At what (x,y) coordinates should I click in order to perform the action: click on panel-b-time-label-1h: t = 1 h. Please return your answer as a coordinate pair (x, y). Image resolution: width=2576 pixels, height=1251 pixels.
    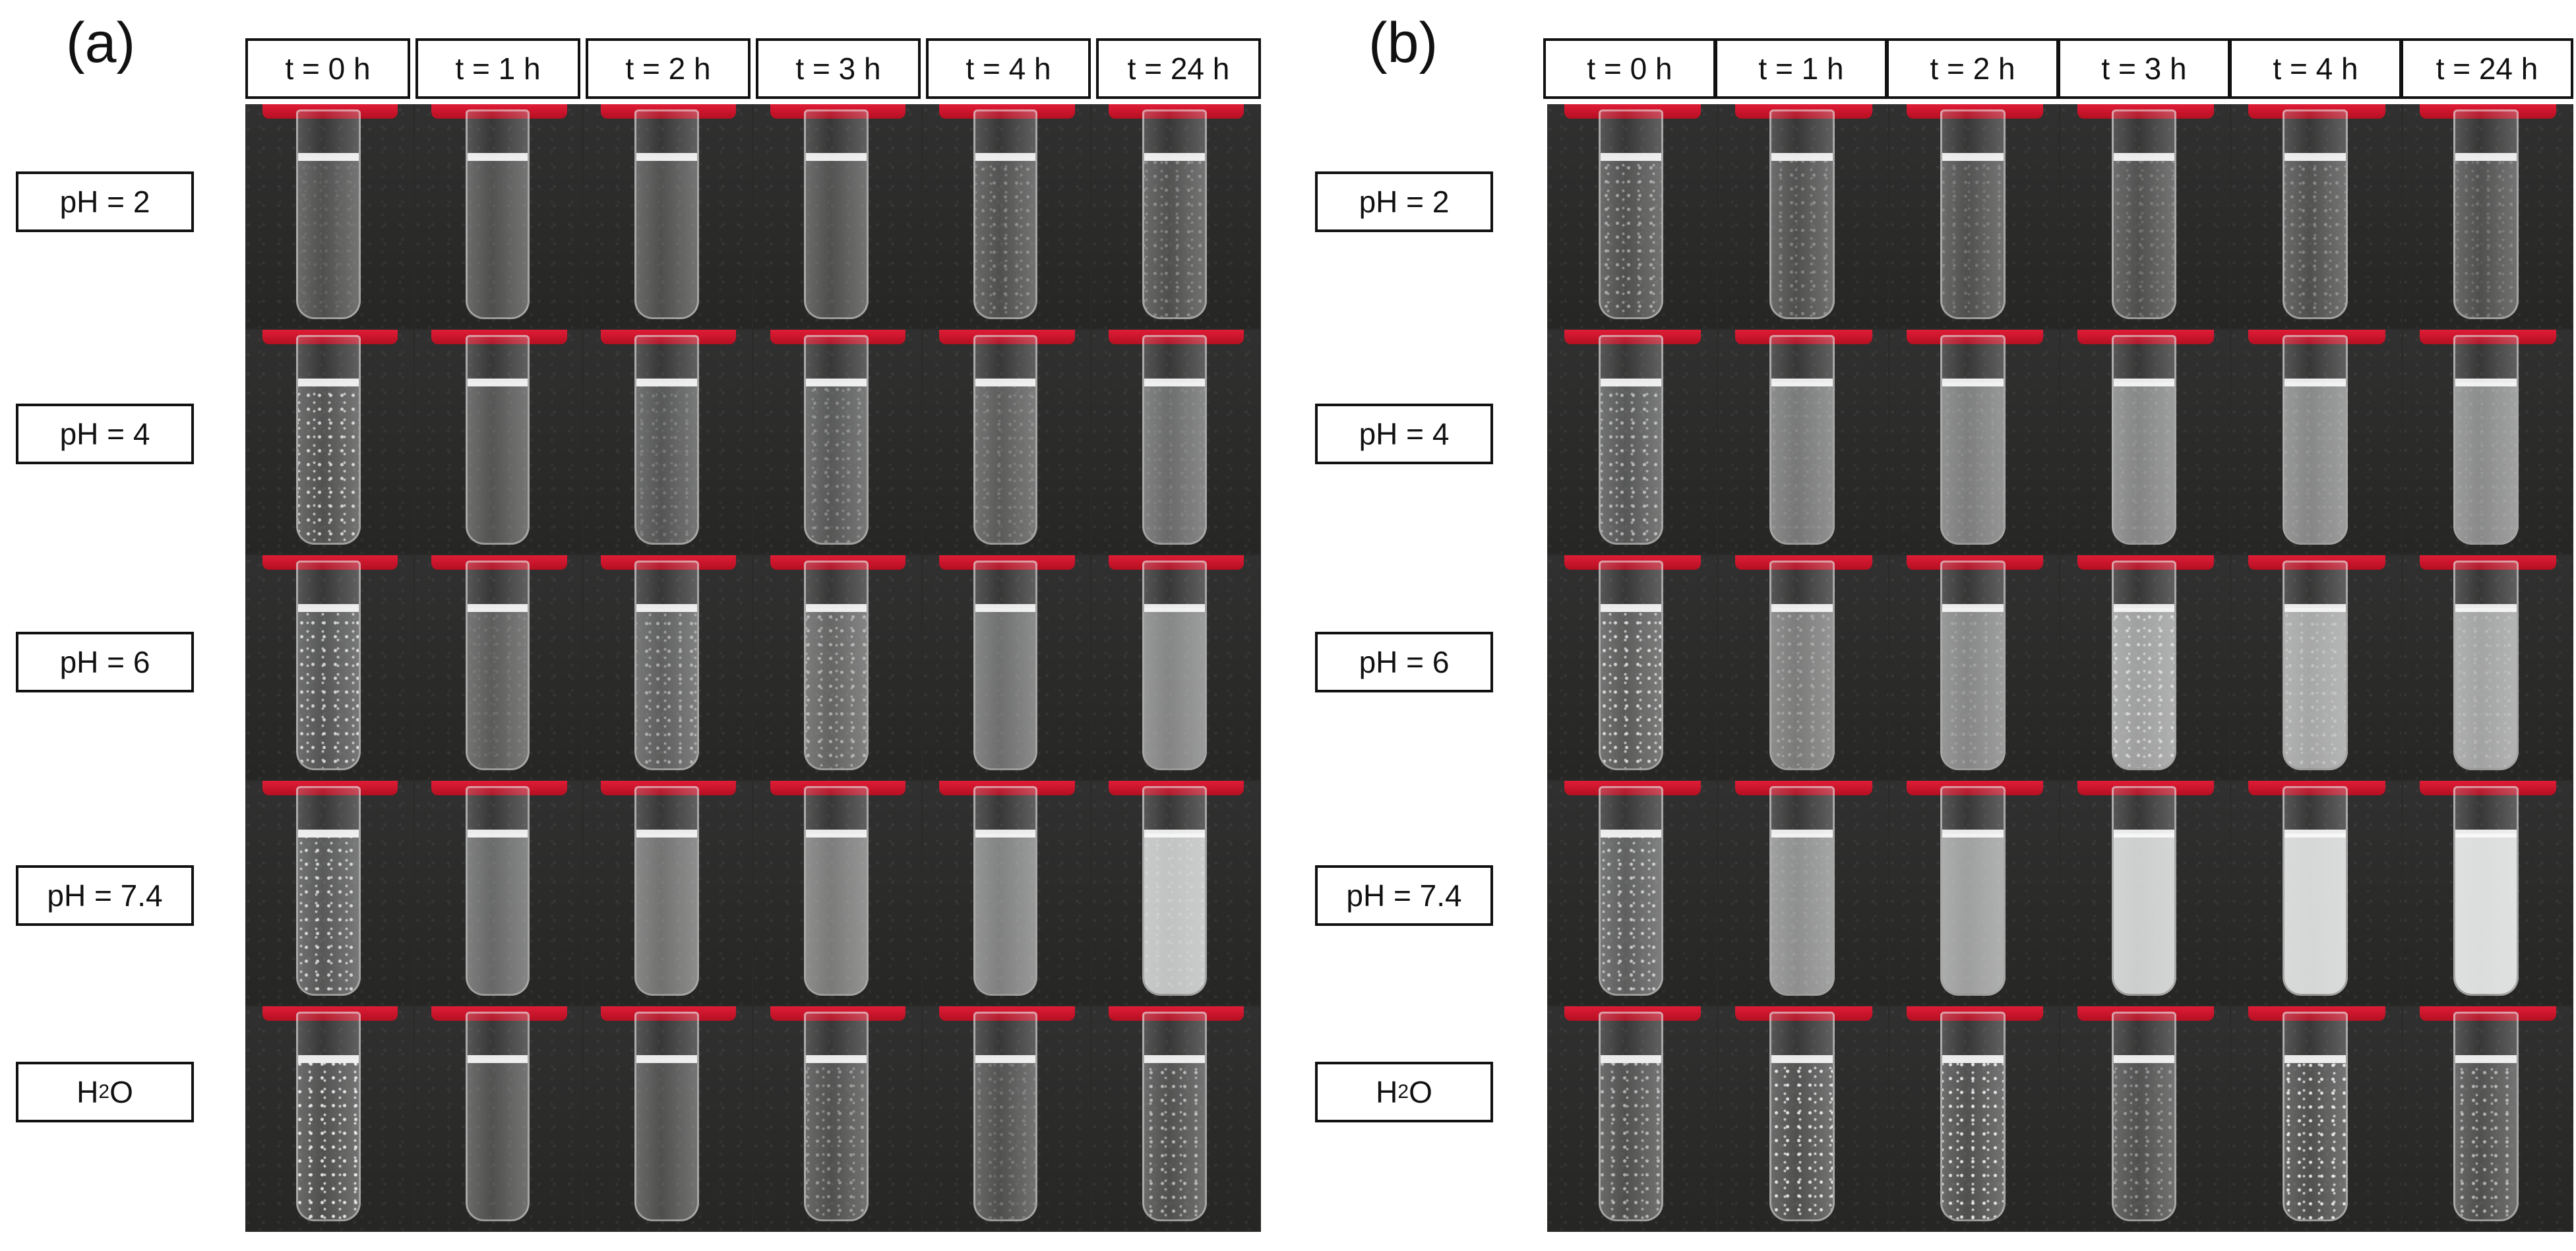
    Looking at the image, I should click on (1801, 68).